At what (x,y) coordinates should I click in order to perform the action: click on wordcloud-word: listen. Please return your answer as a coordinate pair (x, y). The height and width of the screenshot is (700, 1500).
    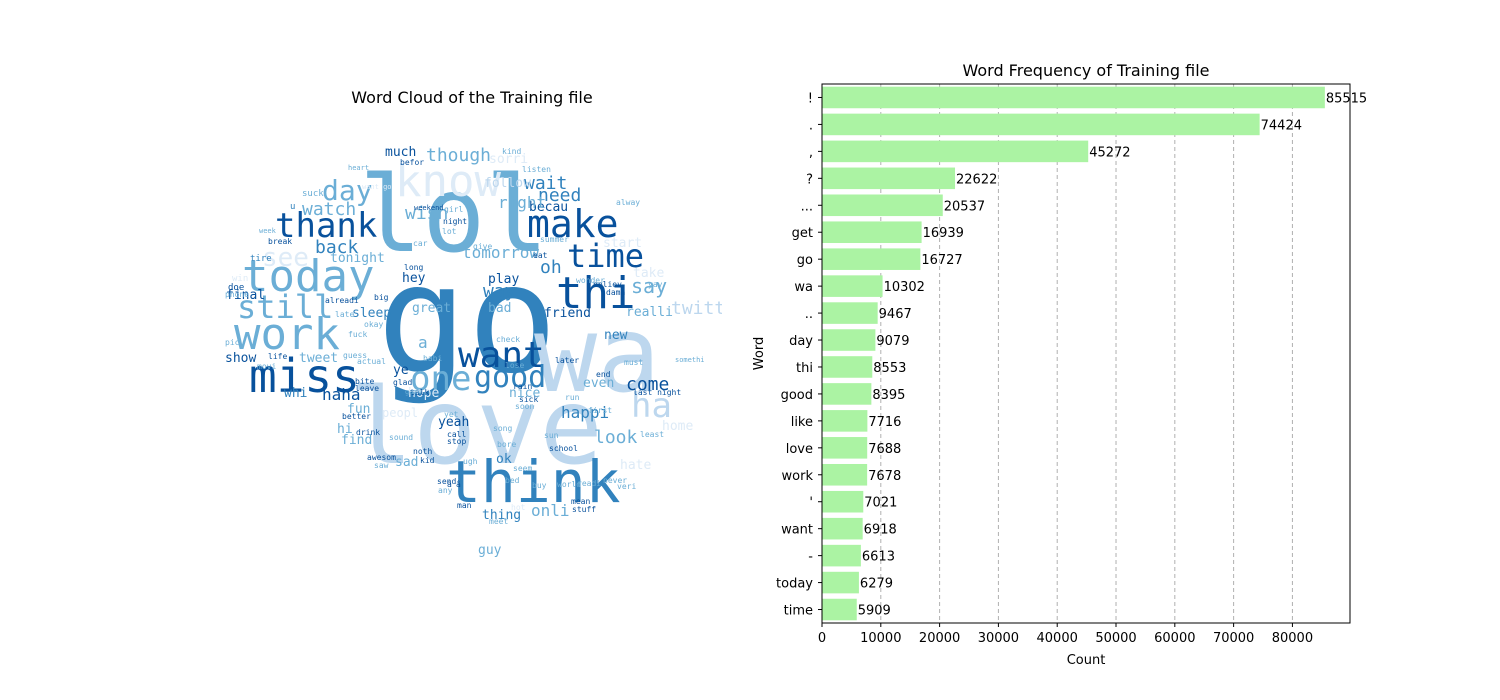
    Looking at the image, I should click on (536, 169).